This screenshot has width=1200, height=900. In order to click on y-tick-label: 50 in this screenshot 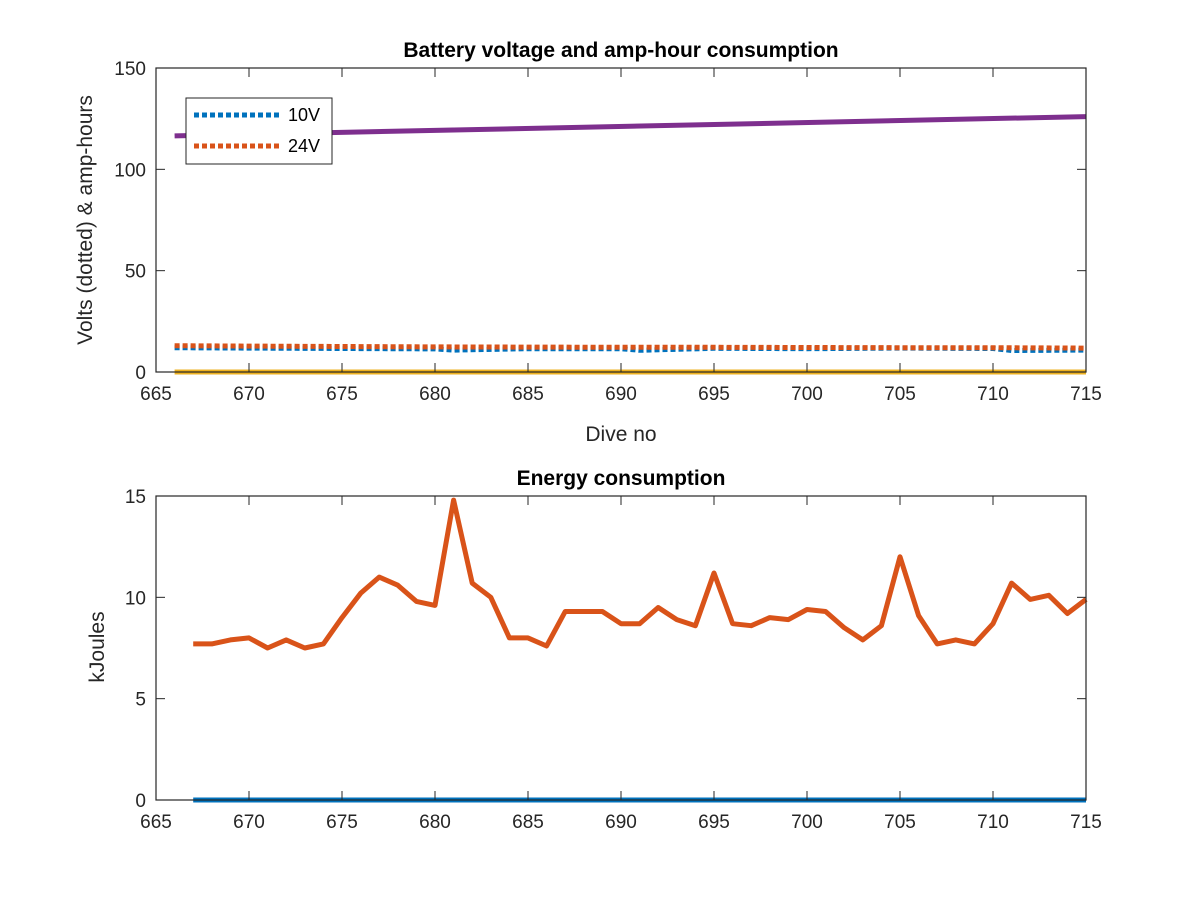, I will do `click(135, 272)`.